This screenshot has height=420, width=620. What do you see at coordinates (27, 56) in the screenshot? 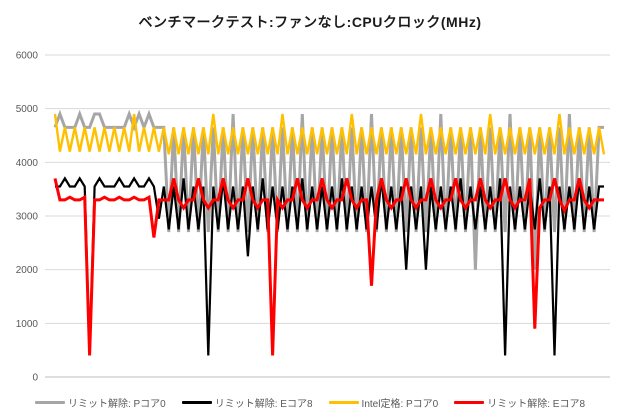
I see `y-tick-label: 6000` at bounding box center [27, 56].